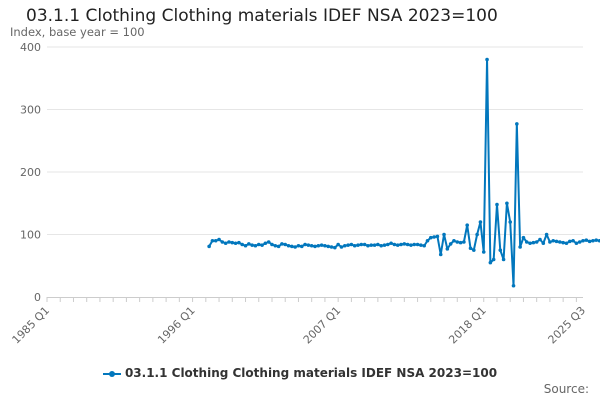 The image size is (600, 400). What do you see at coordinates (30, 110) in the screenshot?
I see `y-tick-label: 300` at bounding box center [30, 110].